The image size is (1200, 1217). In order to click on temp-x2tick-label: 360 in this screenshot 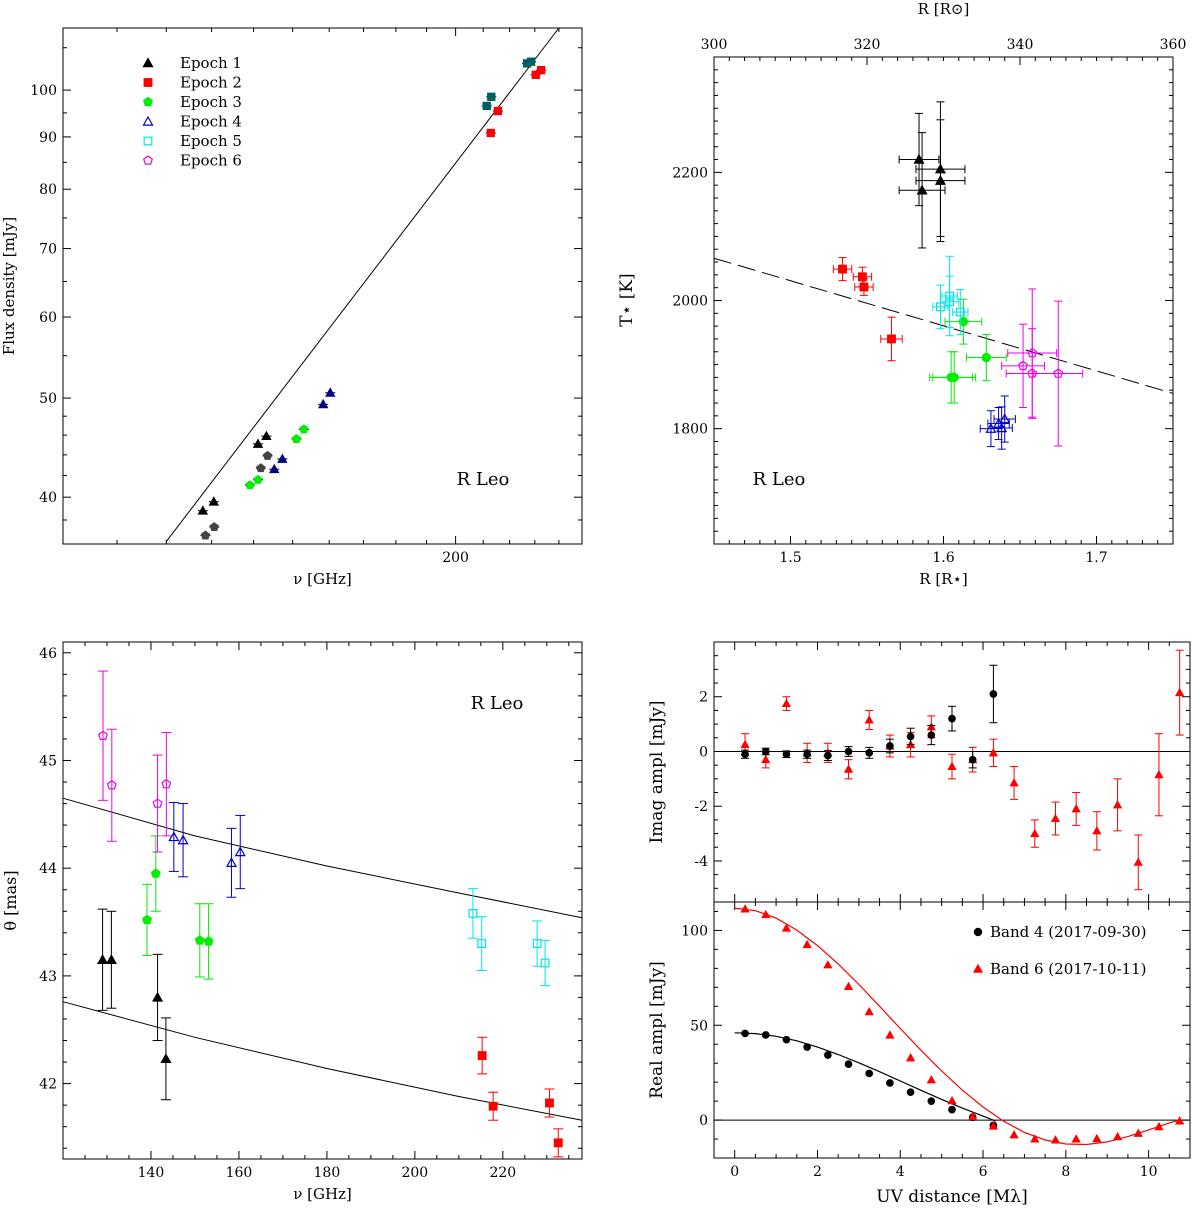, I will do `click(1173, 45)`.